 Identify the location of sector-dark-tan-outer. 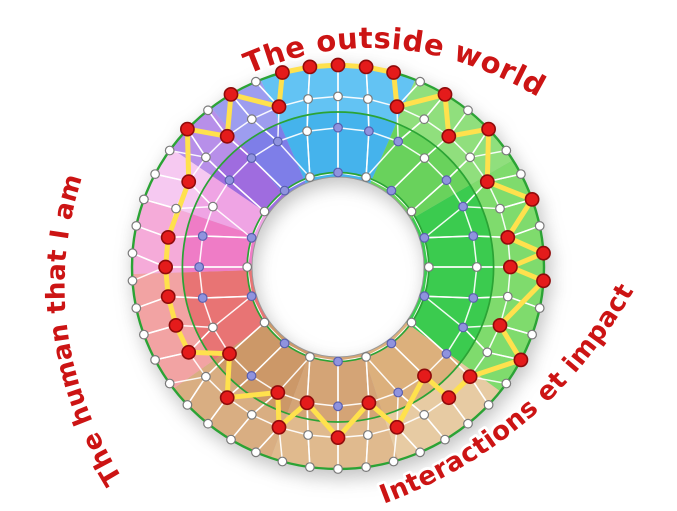
(230, 409).